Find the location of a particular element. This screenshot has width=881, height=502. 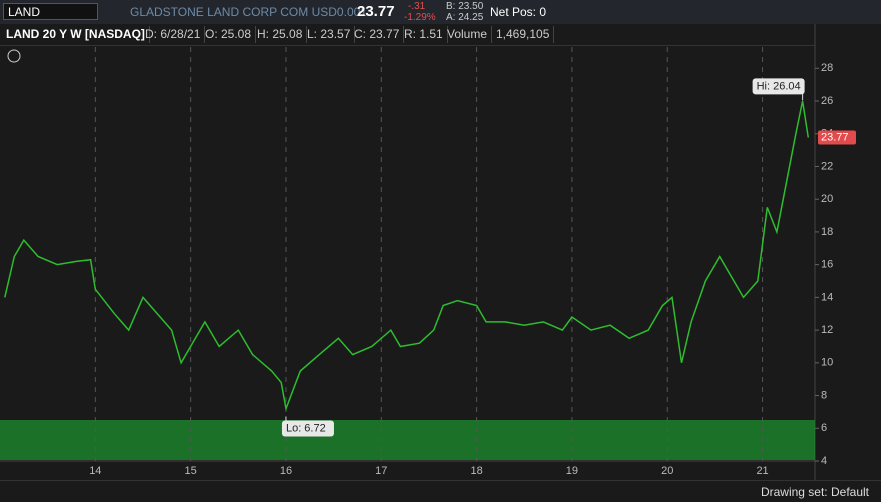

company: GLADSTONE LAND CORP COM USD0.001 is located at coordinates (248, 12).